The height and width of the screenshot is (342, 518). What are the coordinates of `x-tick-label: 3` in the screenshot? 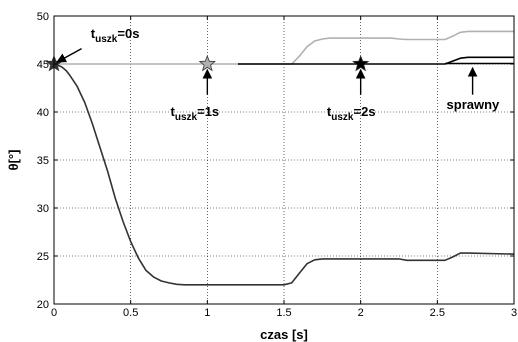 It's located at (514, 313).